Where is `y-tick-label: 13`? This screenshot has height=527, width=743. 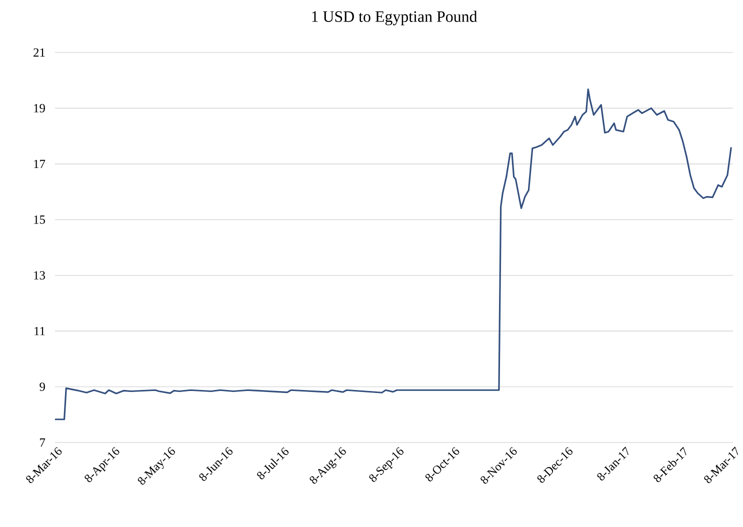
y-tick-label: 13 is located at coordinates (39, 275).